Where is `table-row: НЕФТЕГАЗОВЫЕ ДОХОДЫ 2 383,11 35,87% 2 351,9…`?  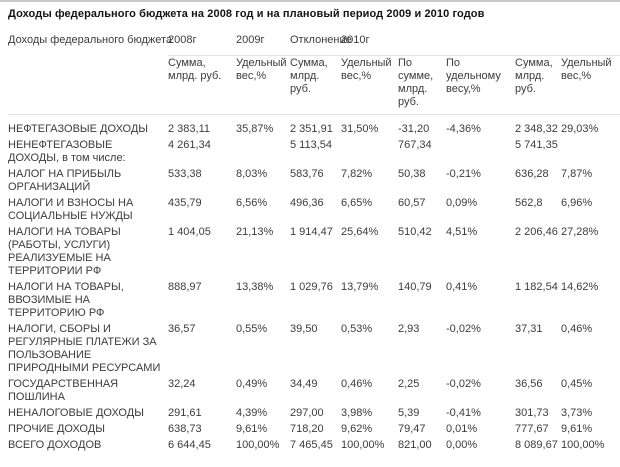
table-row: НЕФТЕГАЗОВЫЕ ДОХОДЫ 2 383,11 35,87% 2 351,9… is located at coordinates (314, 127).